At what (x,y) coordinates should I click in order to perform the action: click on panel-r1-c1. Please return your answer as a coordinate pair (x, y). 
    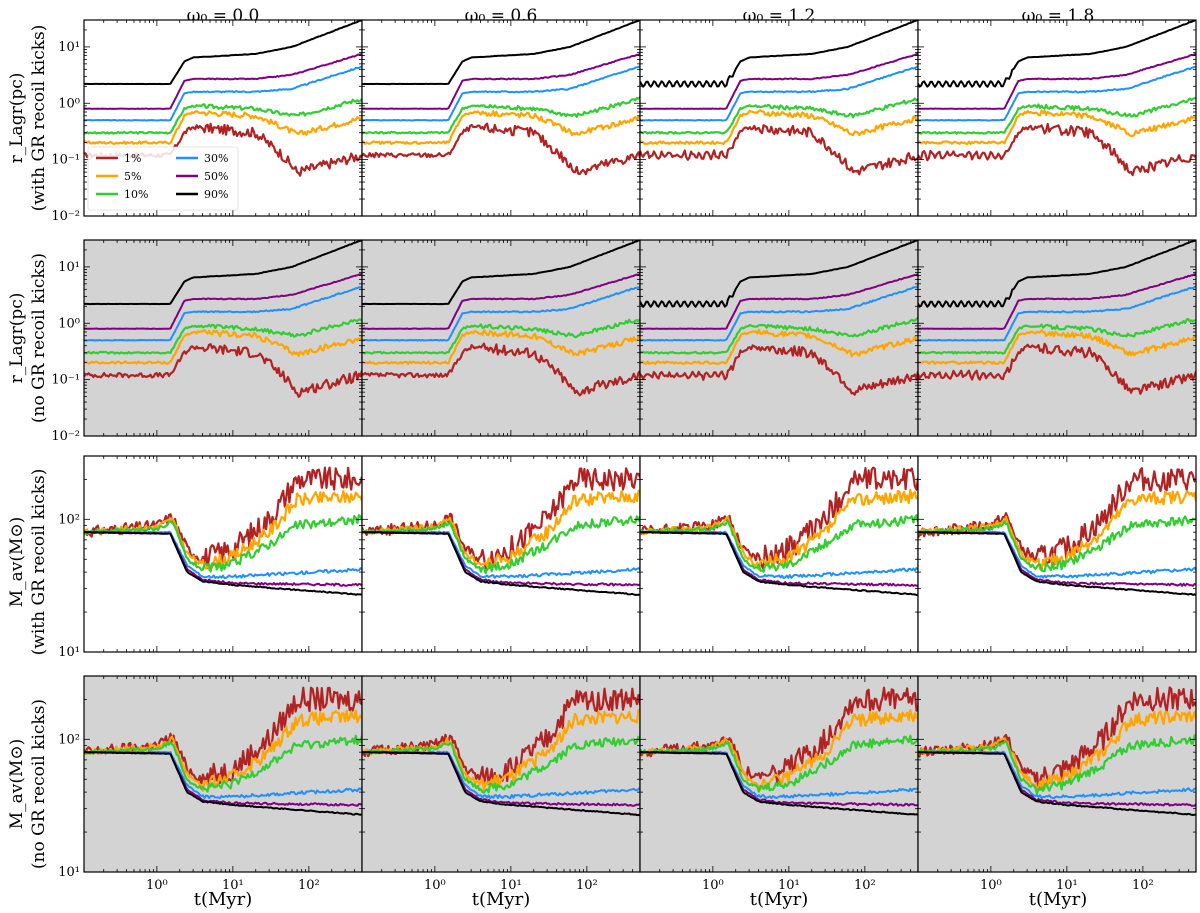
    Looking at the image, I should click on (501, 338).